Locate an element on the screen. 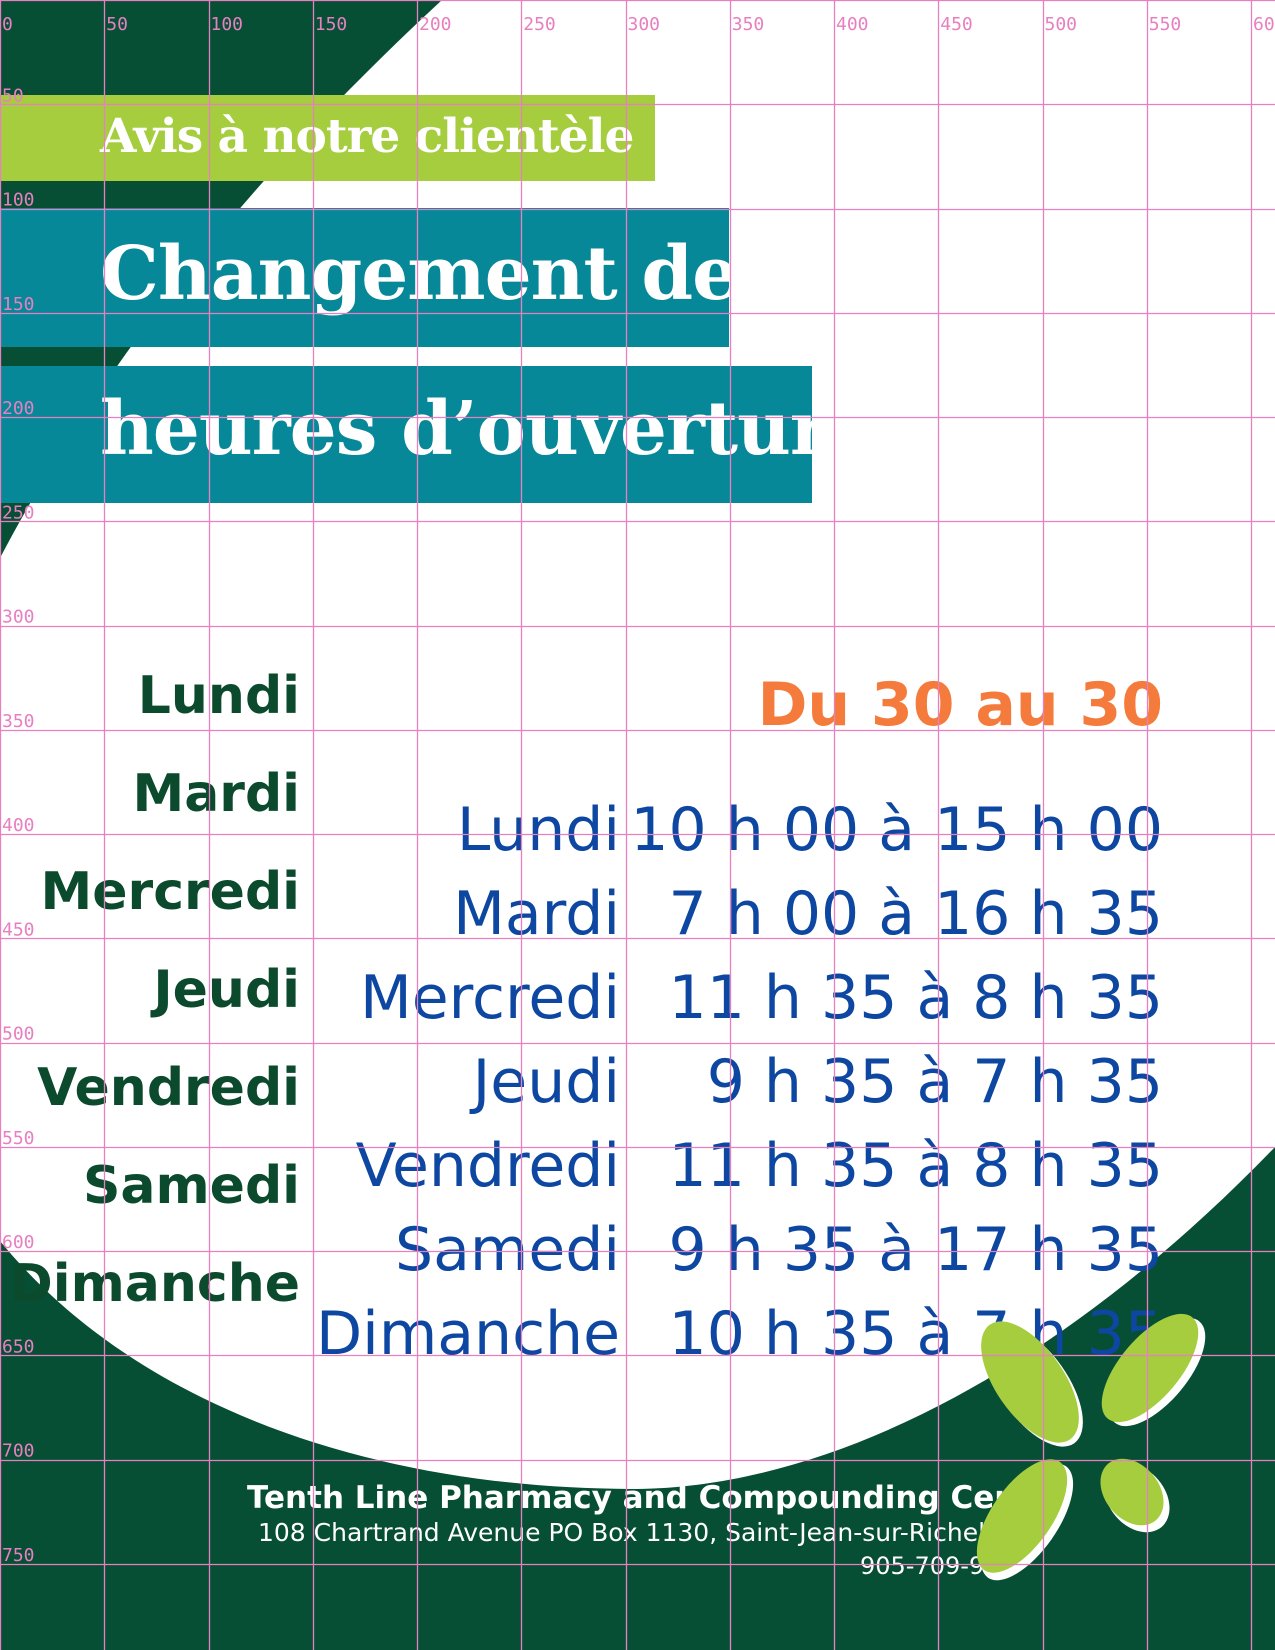 Image resolution: width=1275 pixels, height=1650 pixels. schedule-day: Mardi is located at coordinates (536, 914).